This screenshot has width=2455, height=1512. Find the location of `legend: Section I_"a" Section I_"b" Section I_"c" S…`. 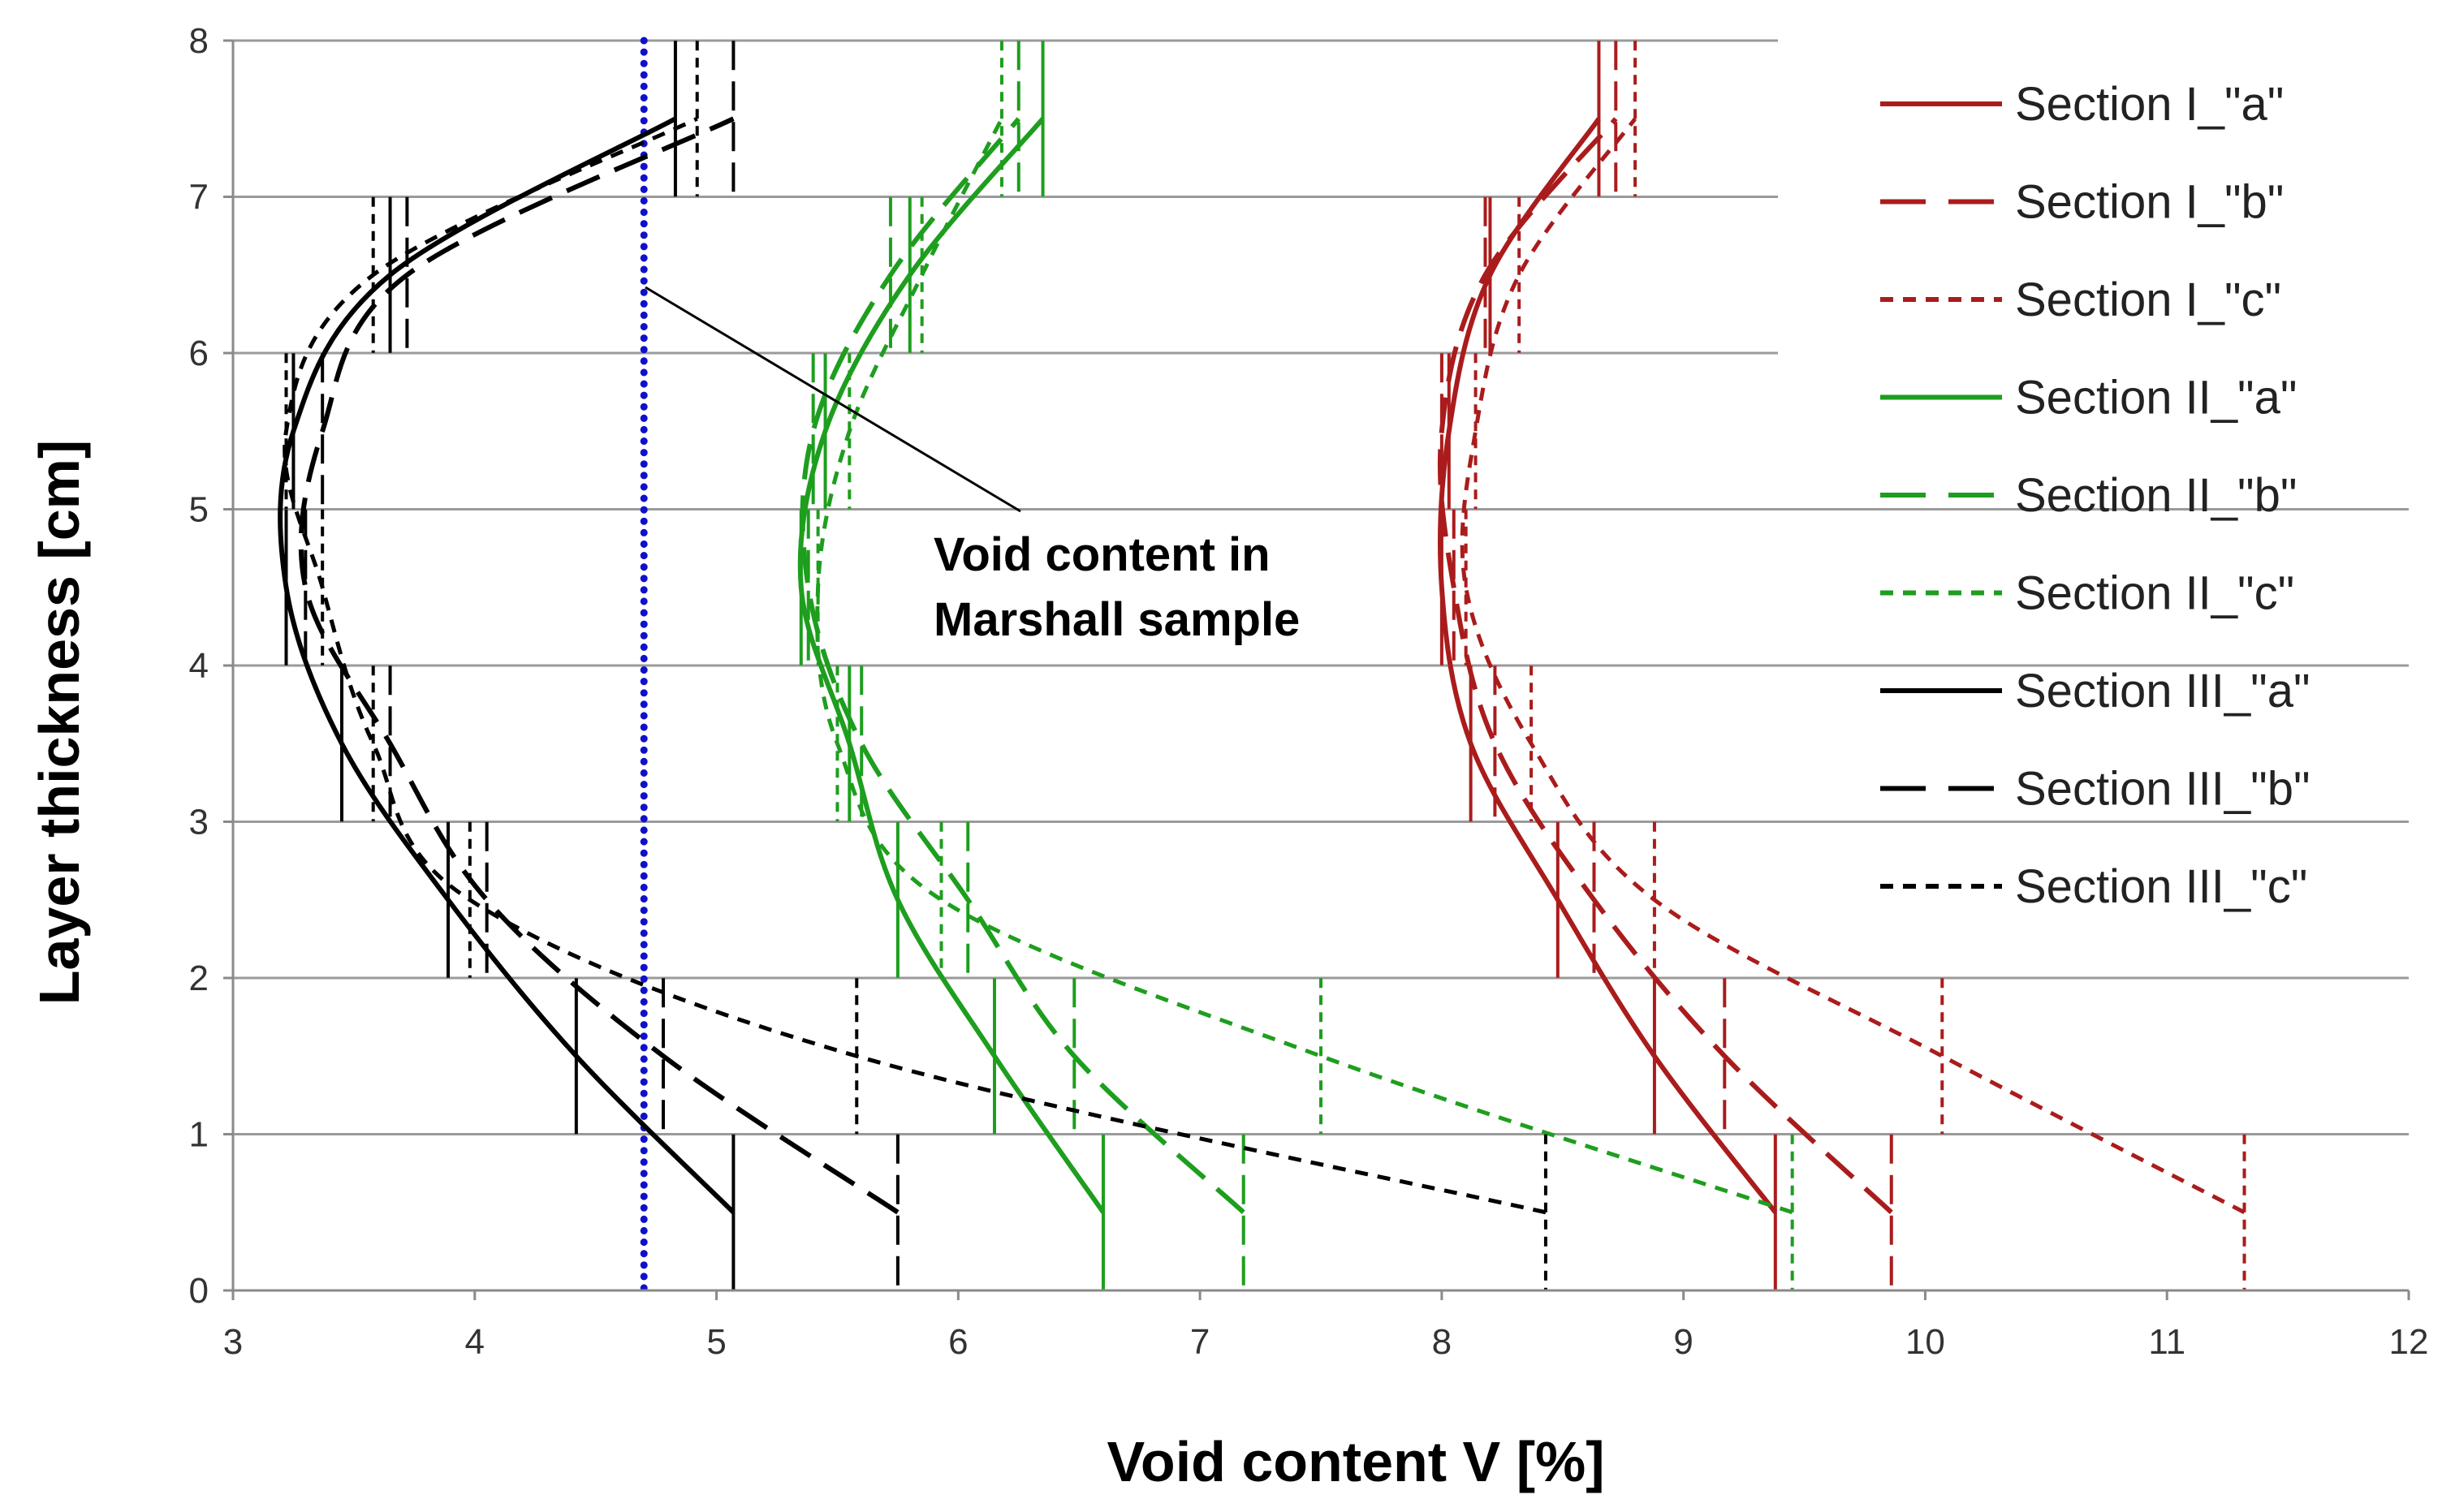

legend: Section I_"a" Section I_"b" Section I_"c" S… is located at coordinates (2095, 496).